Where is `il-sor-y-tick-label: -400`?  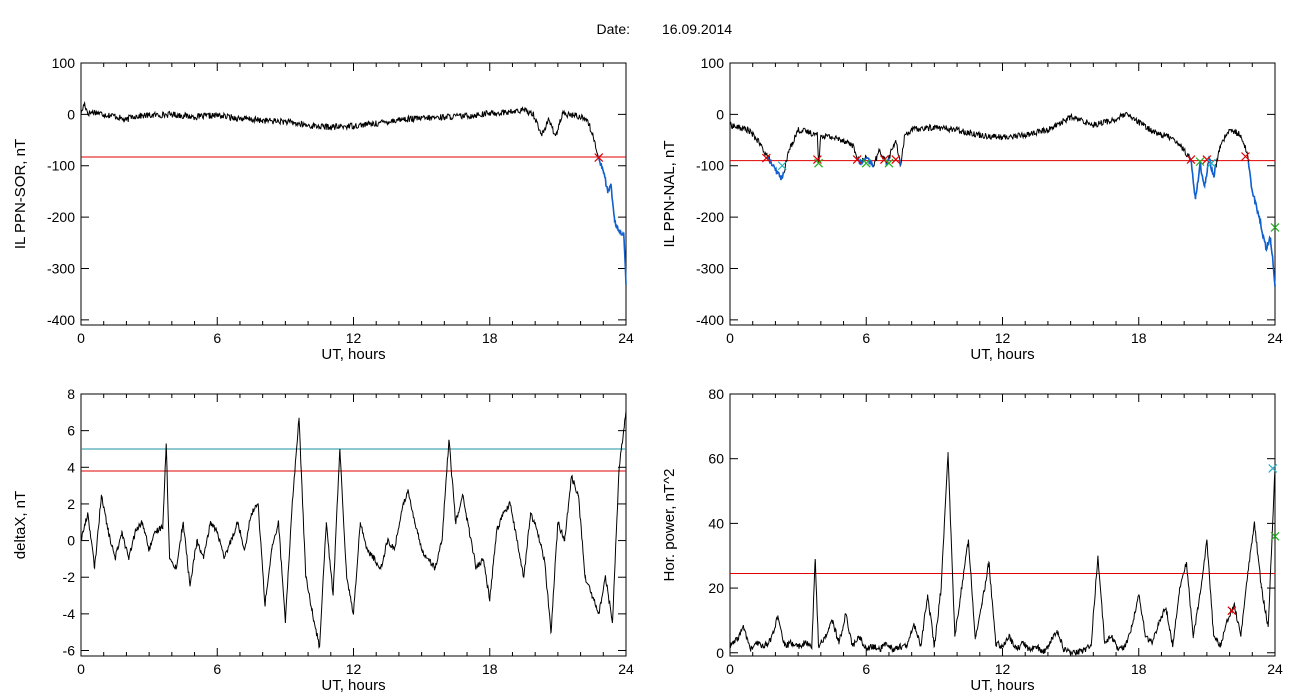
il-sor-y-tick-label: -400 is located at coordinates (61, 320).